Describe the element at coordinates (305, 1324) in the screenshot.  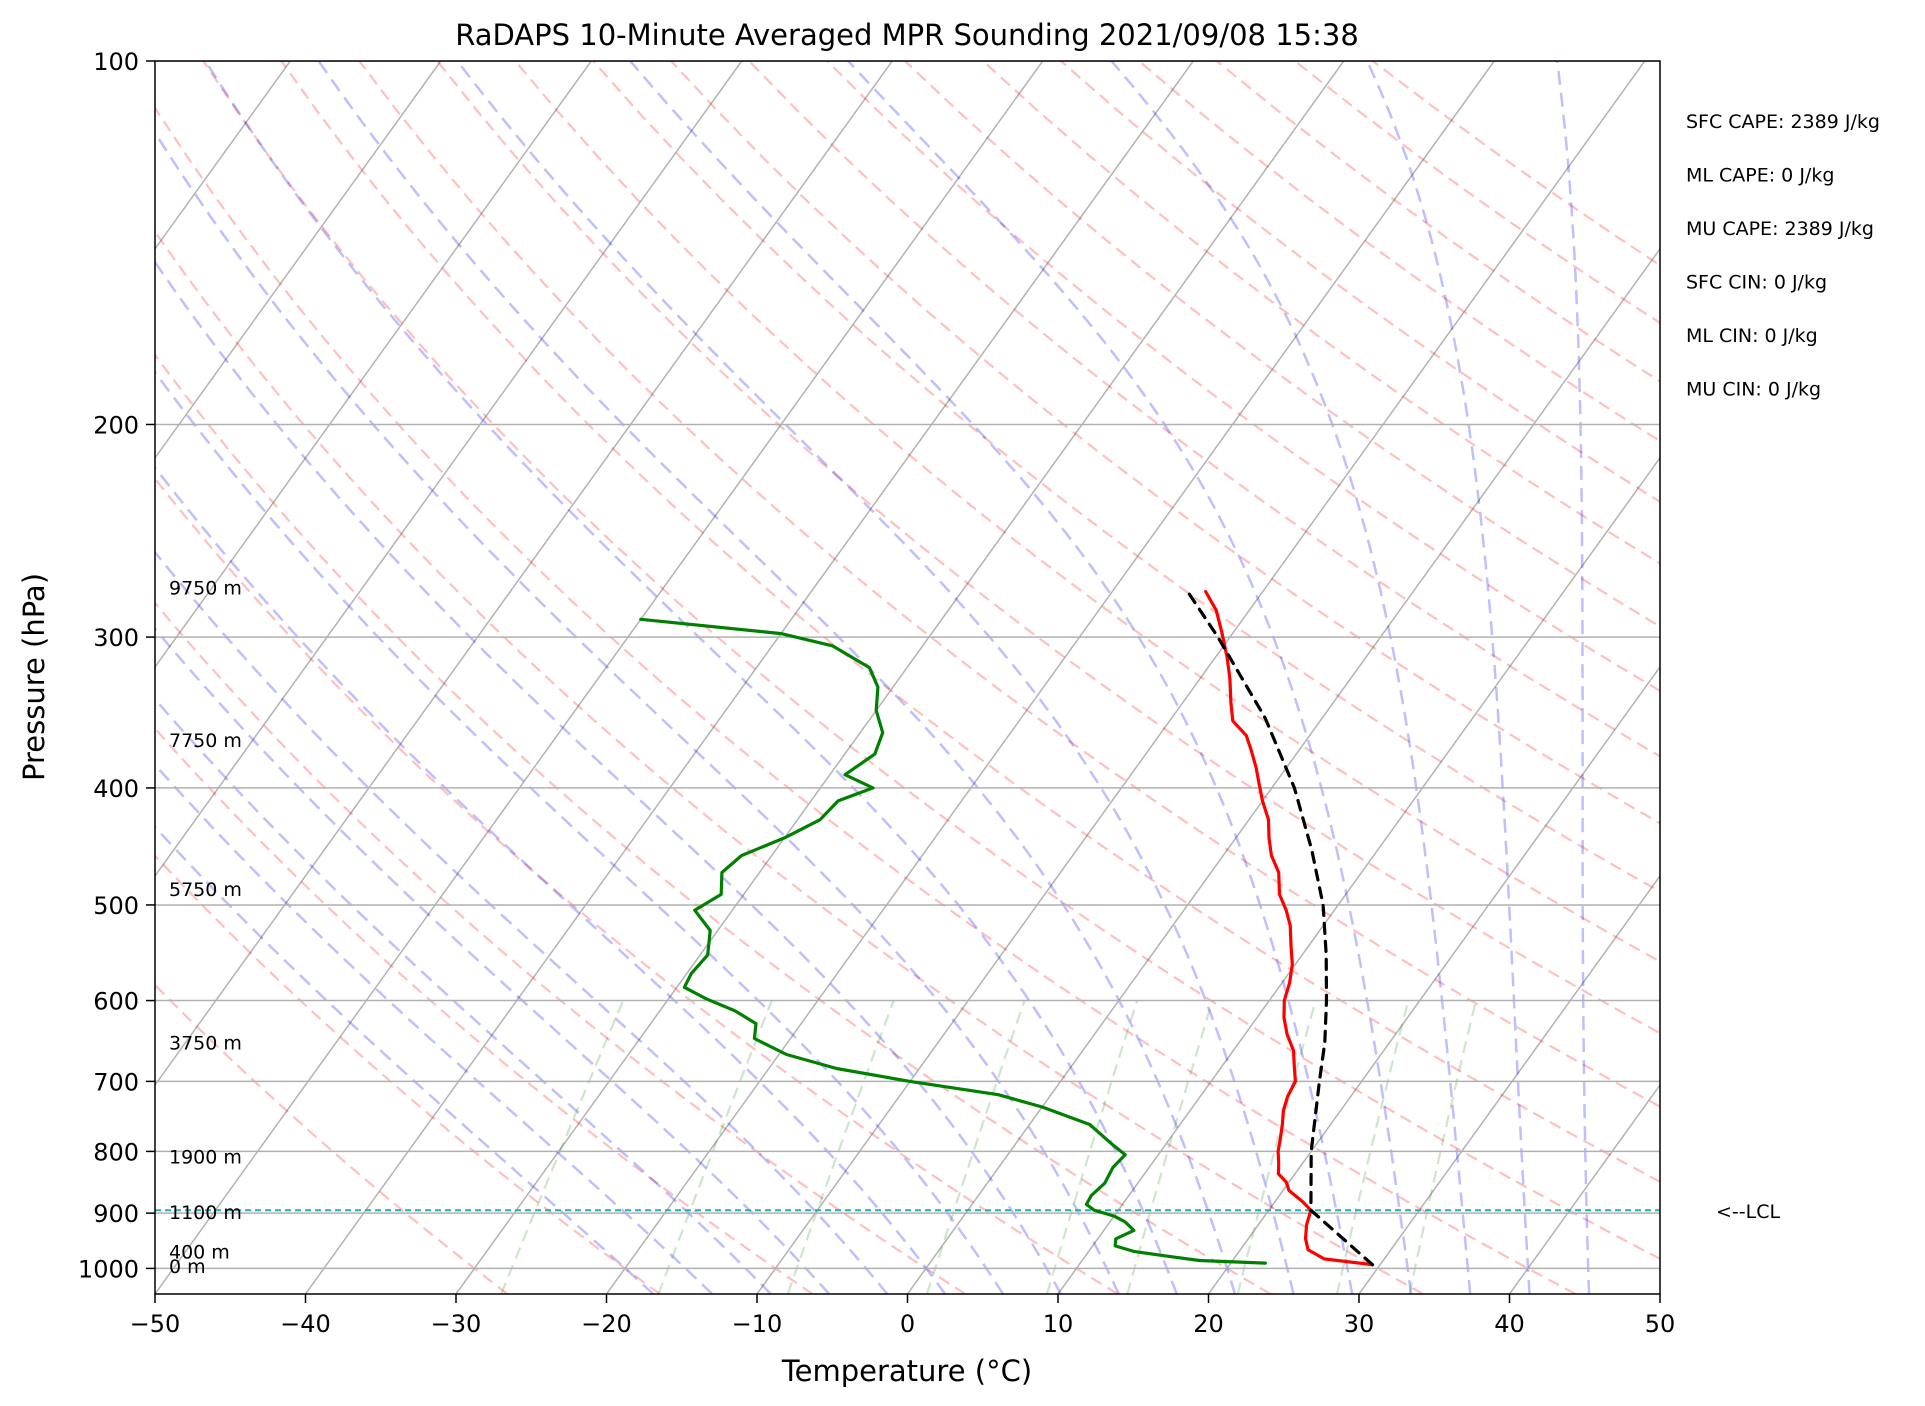
I see `x-tick-label: −40` at that location.